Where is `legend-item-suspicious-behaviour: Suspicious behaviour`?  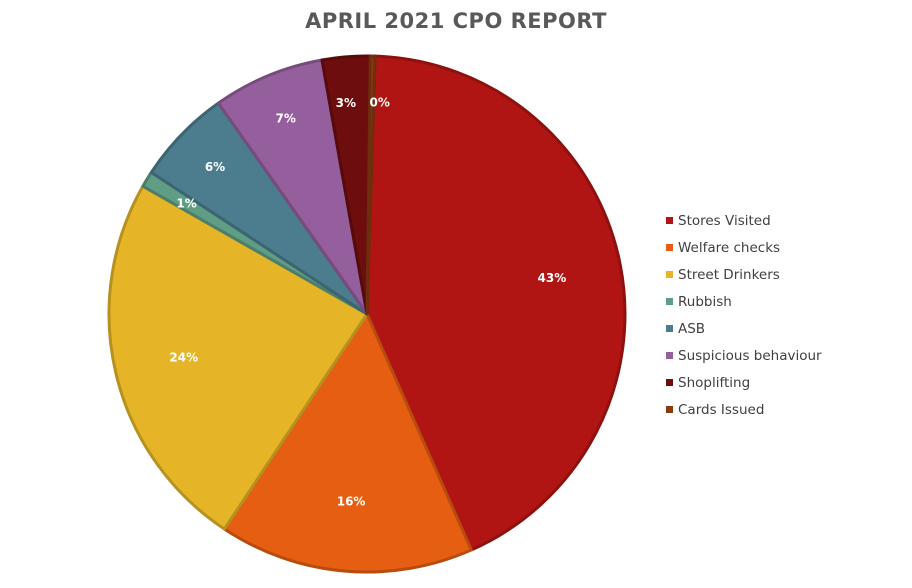
legend-item-suspicious-behaviour: Suspicious behaviour is located at coordinates (744, 355).